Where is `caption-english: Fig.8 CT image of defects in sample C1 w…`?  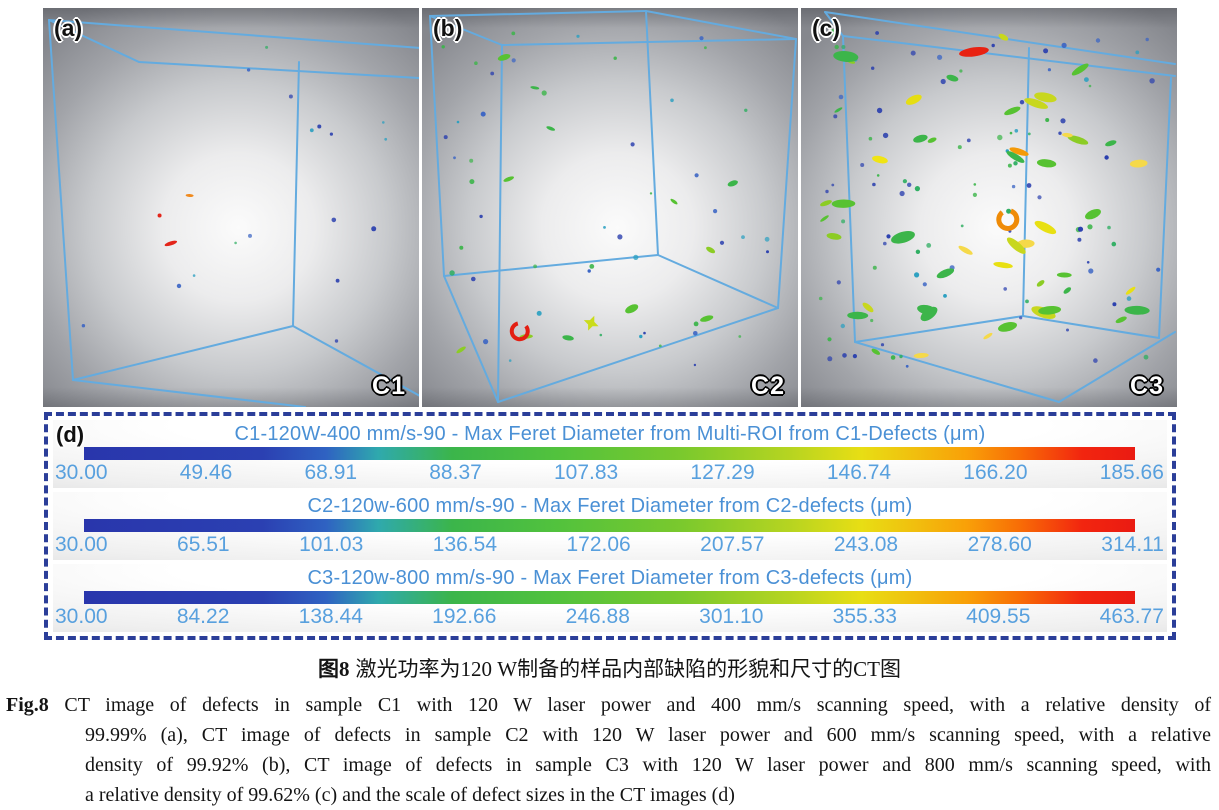
caption-english: Fig.8 CT image of defects in sample C1 w… is located at coordinates (608, 750).